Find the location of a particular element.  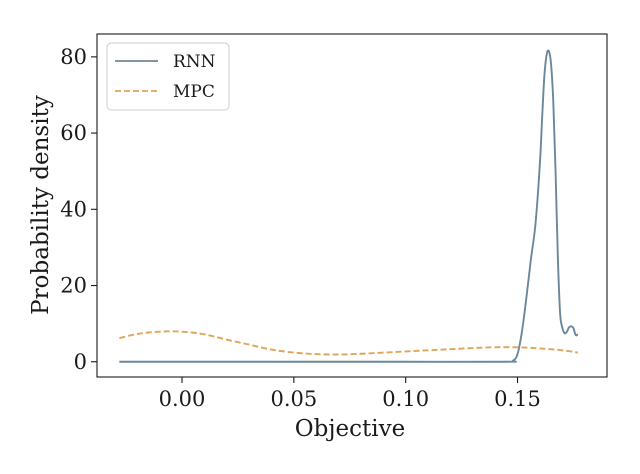

legend-label-mpc: MPC is located at coordinates (194, 92).